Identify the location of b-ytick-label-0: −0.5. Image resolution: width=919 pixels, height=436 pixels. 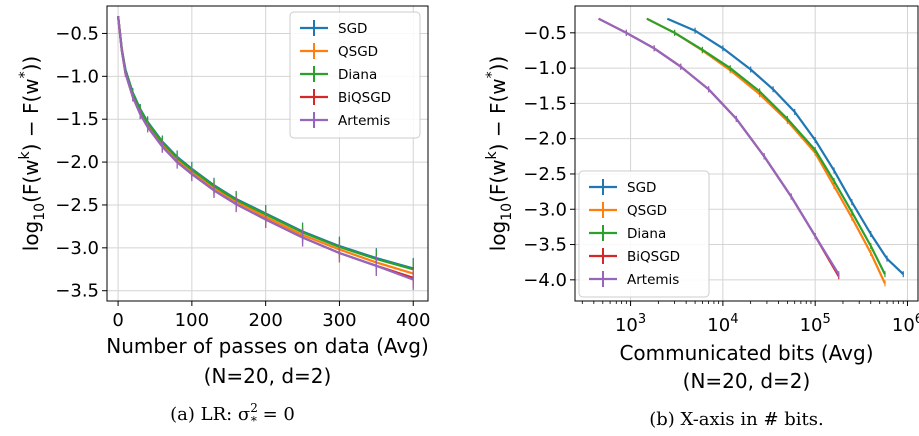
(545, 33).